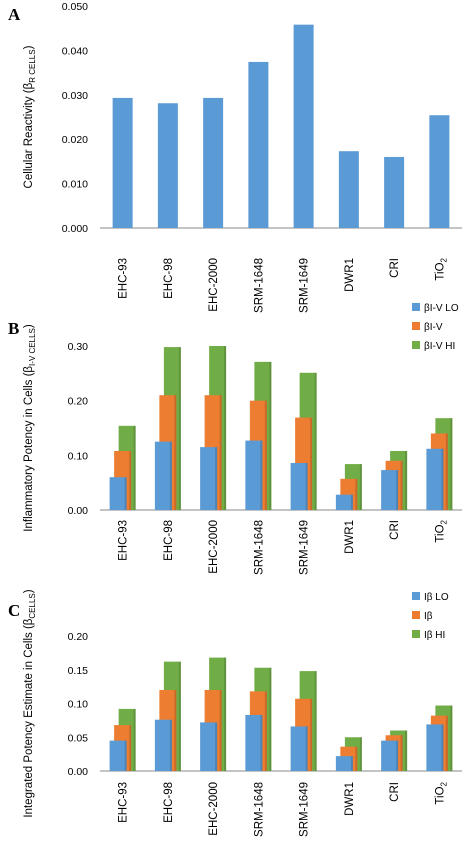 This screenshot has height=864, width=473. Describe the element at coordinates (78, 637) in the screenshot. I see `y-tick-label: 0.20` at that location.